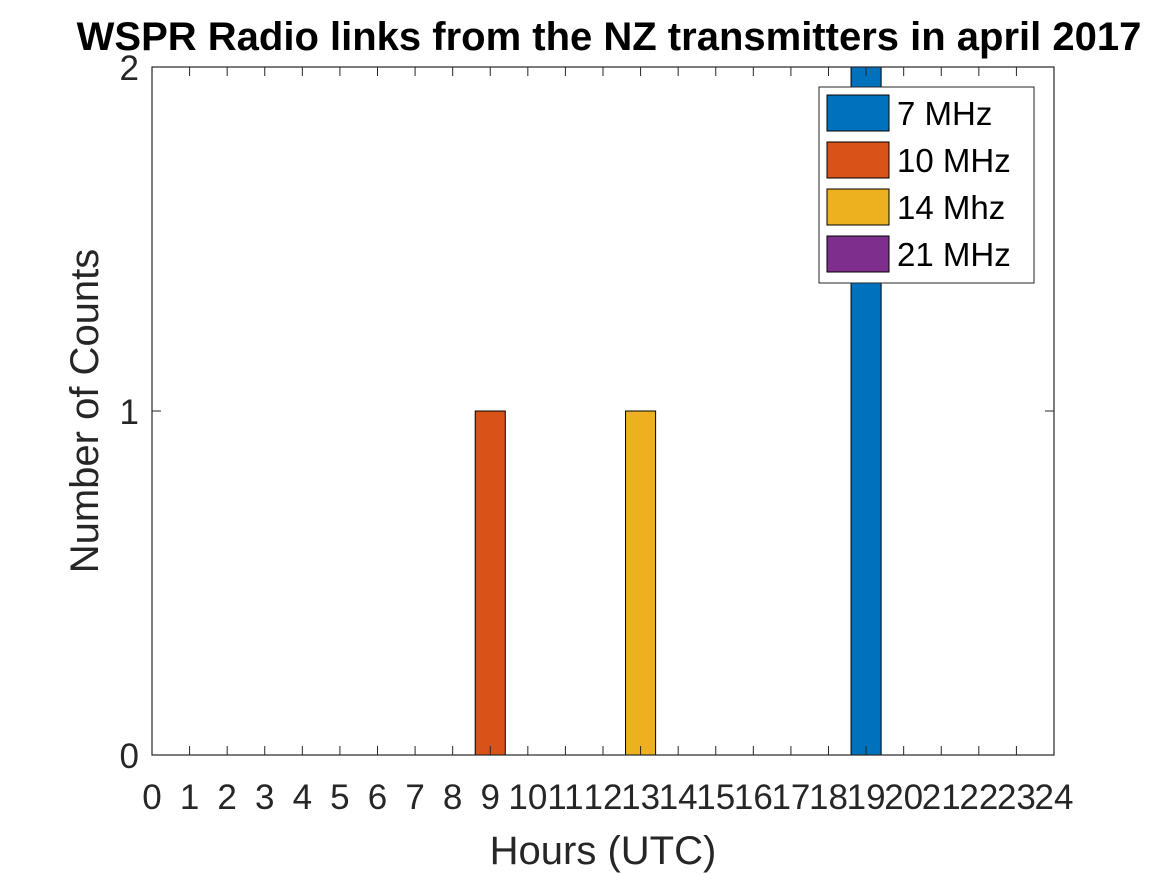  Describe the element at coordinates (603, 851) in the screenshot. I see `x-axis-label: Hours (UTC)` at that location.